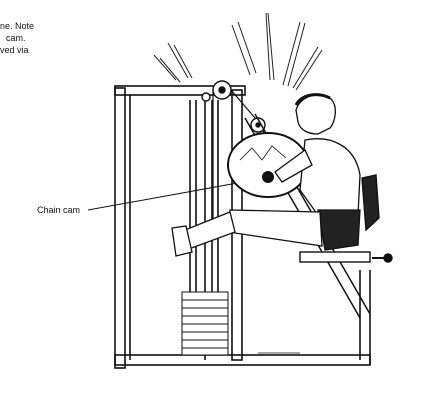 The image size is (444, 407). Describe the element at coordinates (30, 38) in the screenshot. I see `figure-caption-fragment: ne. Note cam. ved via` at that location.